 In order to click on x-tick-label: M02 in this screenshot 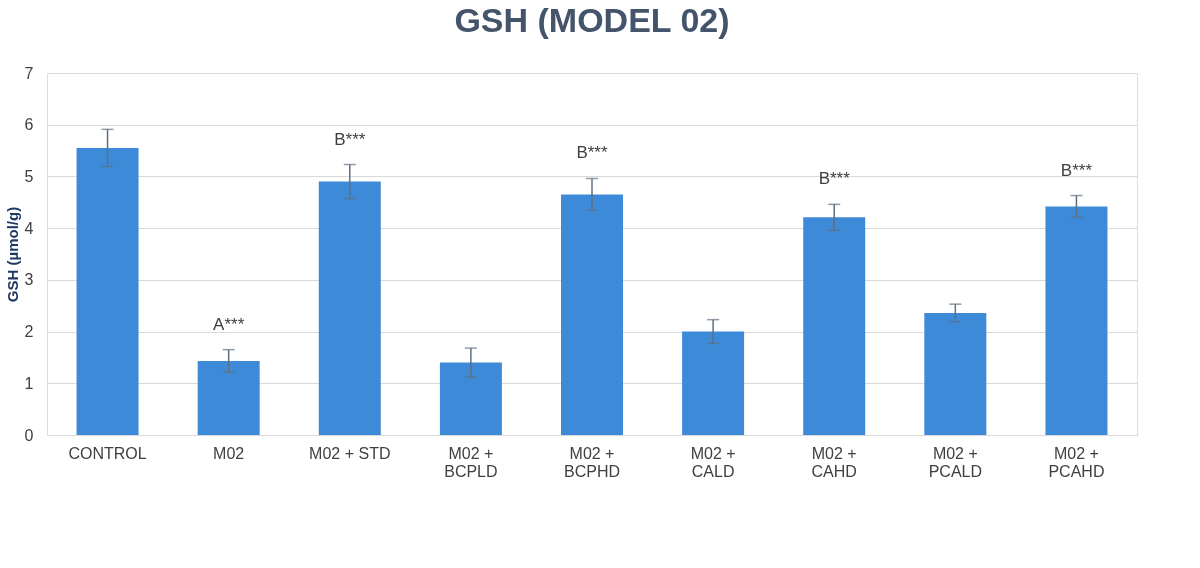, I will do `click(229, 453)`.